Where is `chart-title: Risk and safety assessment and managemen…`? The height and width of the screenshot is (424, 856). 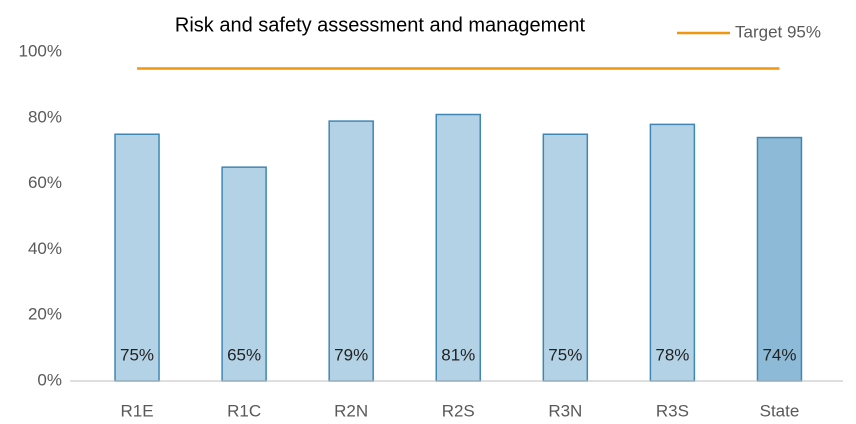 chart-title: Risk and safety assessment and managemen… is located at coordinates (380, 25).